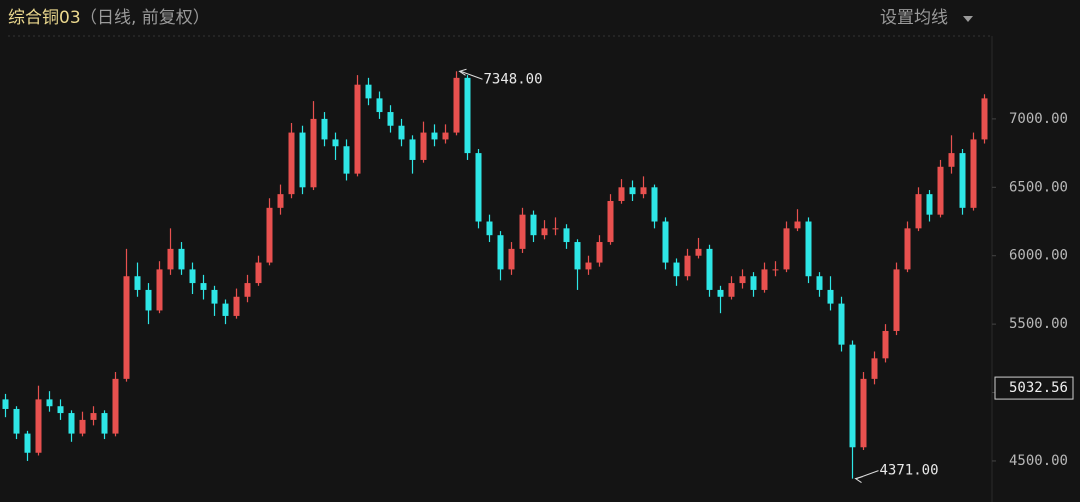 The height and width of the screenshot is (502, 1080). What do you see at coordinates (1038, 461) in the screenshot?
I see `y-tick-label: 4500.00` at bounding box center [1038, 461].